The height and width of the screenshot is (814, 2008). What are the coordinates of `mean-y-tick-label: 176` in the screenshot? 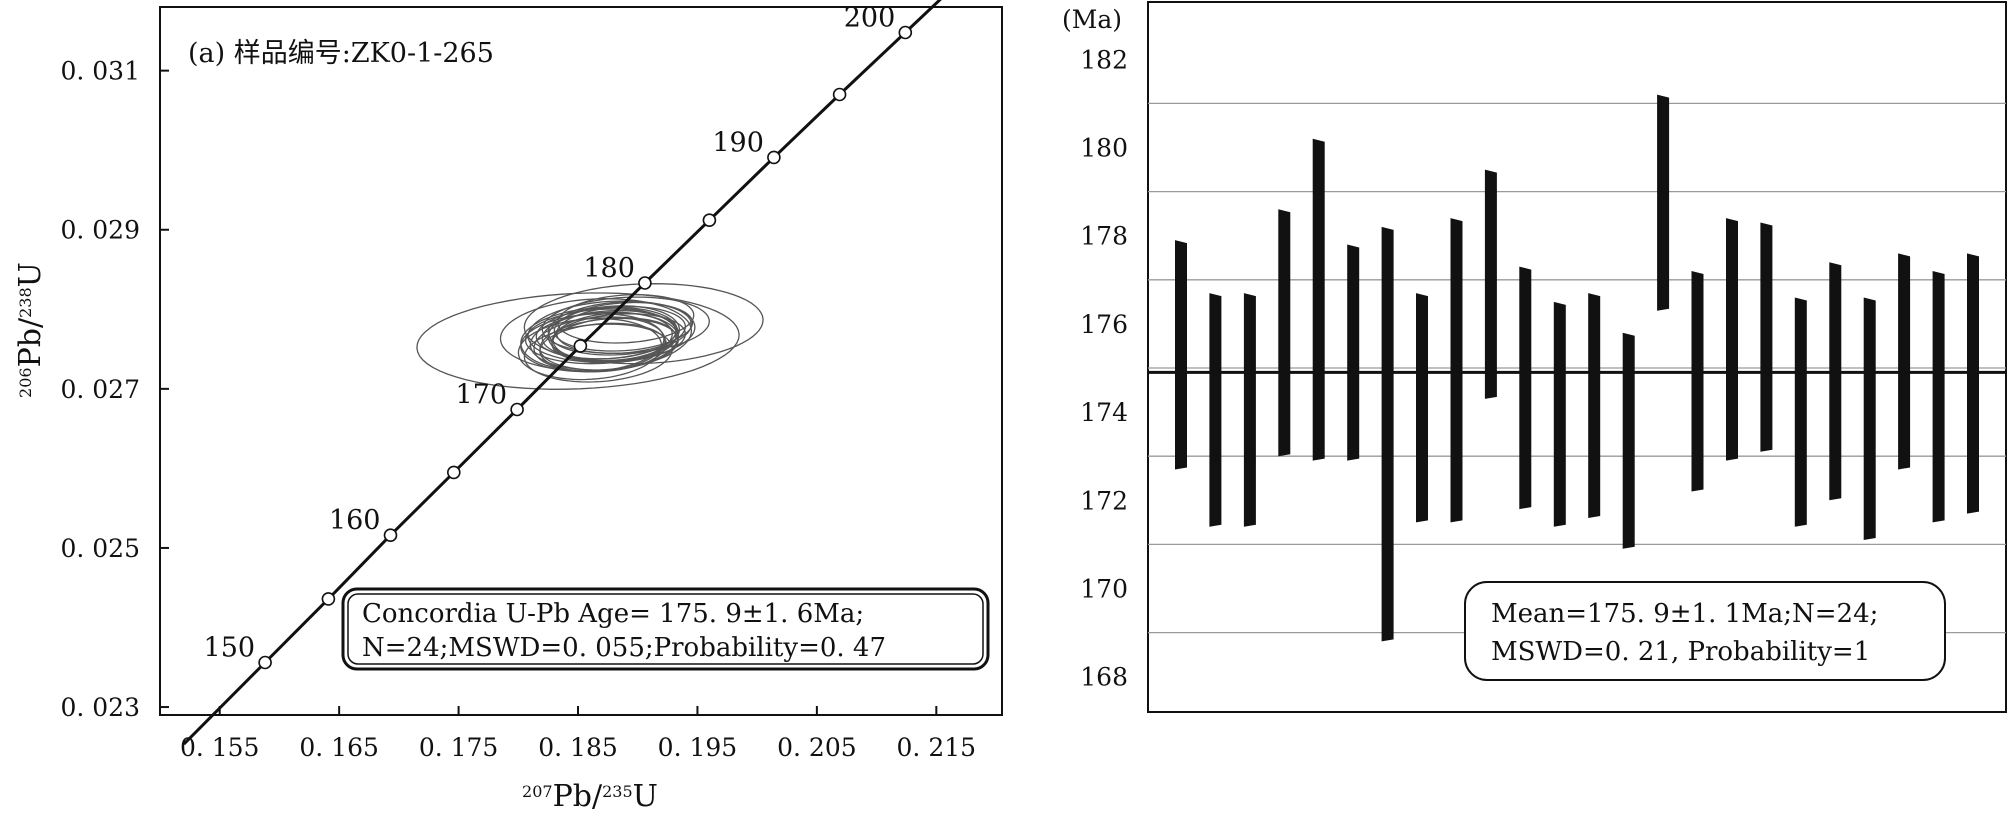 It's located at (1104, 324).